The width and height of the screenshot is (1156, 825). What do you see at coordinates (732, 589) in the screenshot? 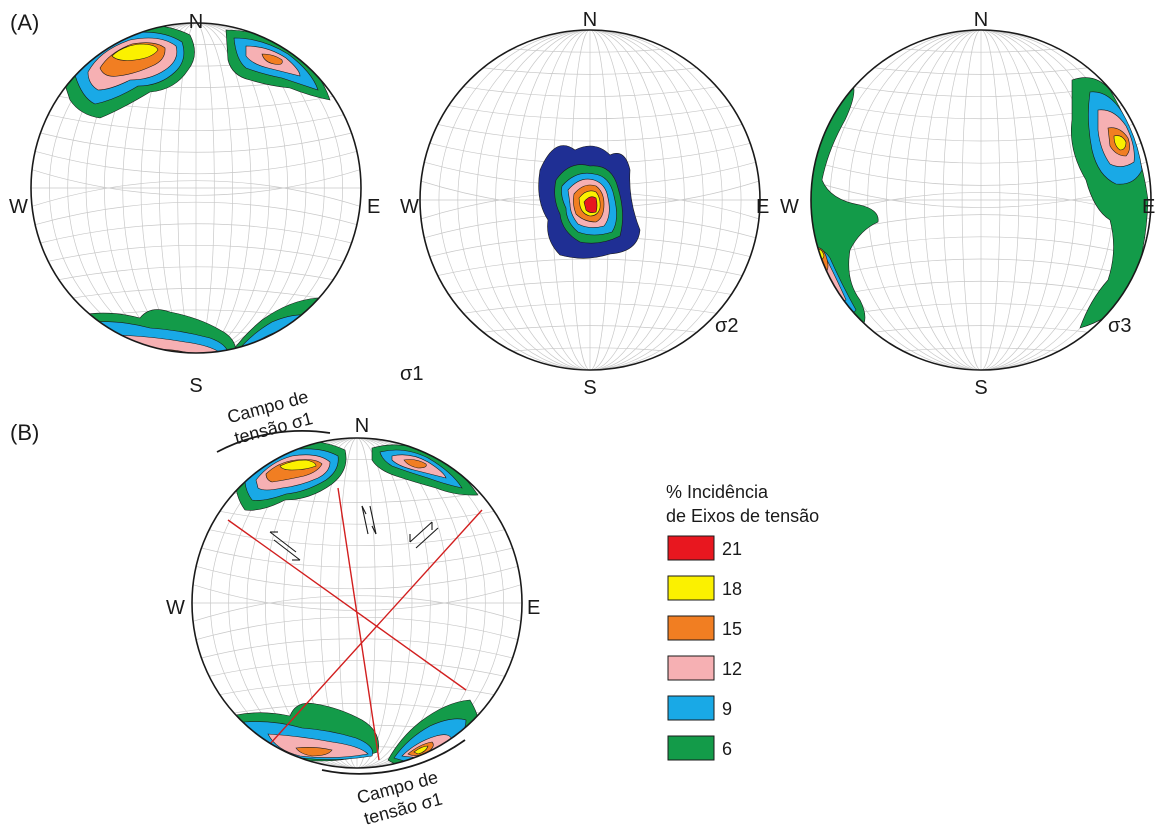
I see `legend-value: 18` at bounding box center [732, 589].